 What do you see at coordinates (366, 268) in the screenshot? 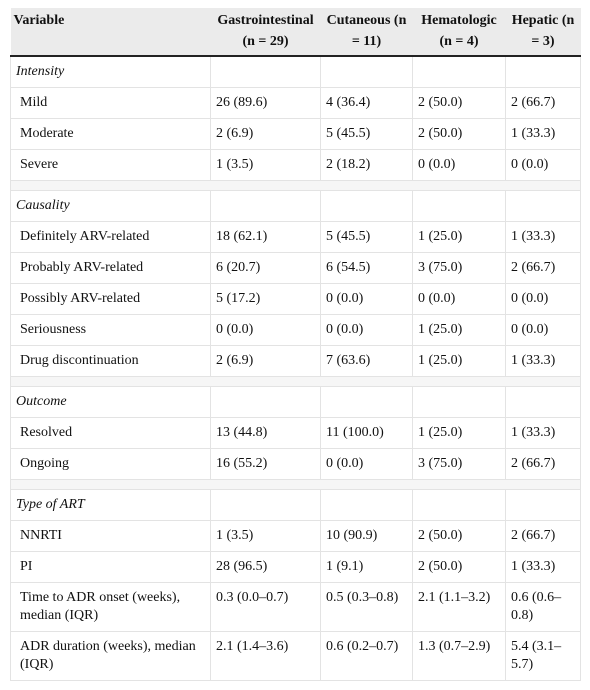
I see `value-cell: 6 (54.5)` at bounding box center [366, 268].